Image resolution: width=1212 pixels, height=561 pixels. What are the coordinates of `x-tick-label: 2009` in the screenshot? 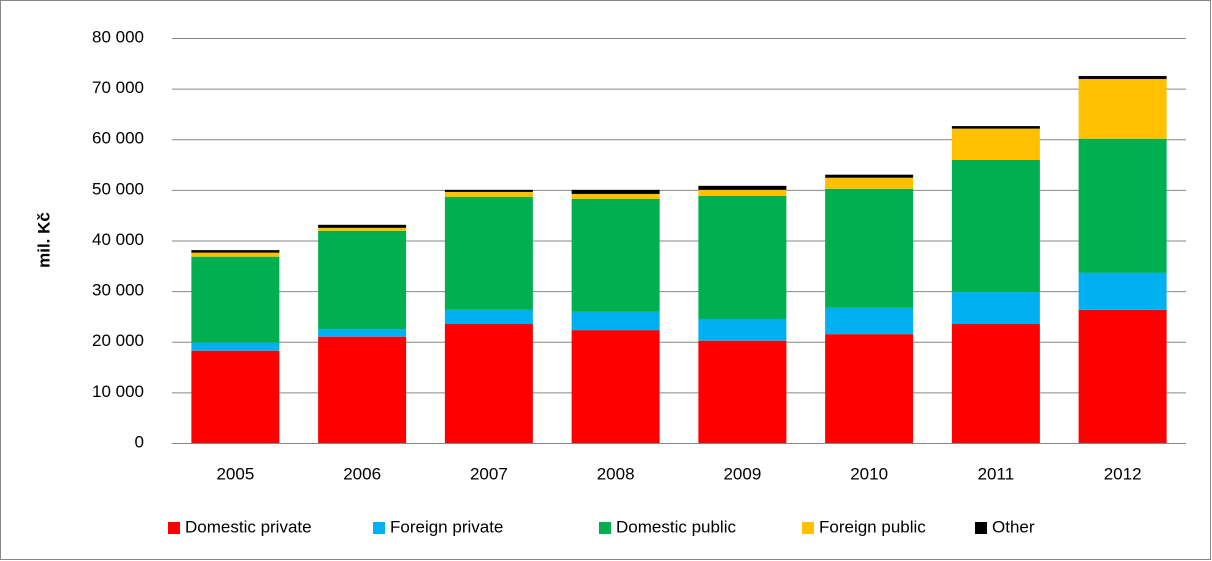 It's located at (742, 473).